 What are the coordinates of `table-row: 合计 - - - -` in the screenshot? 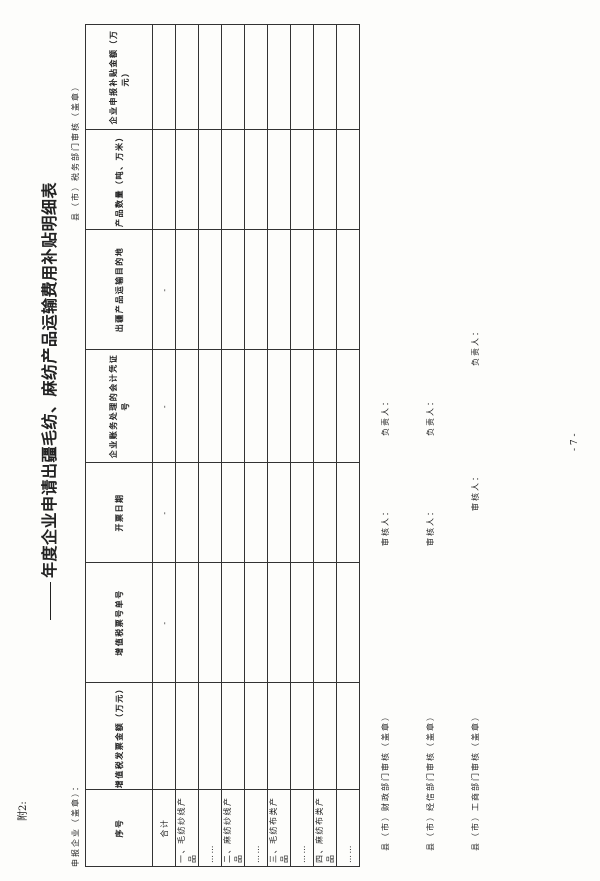 It's located at (164, 445).